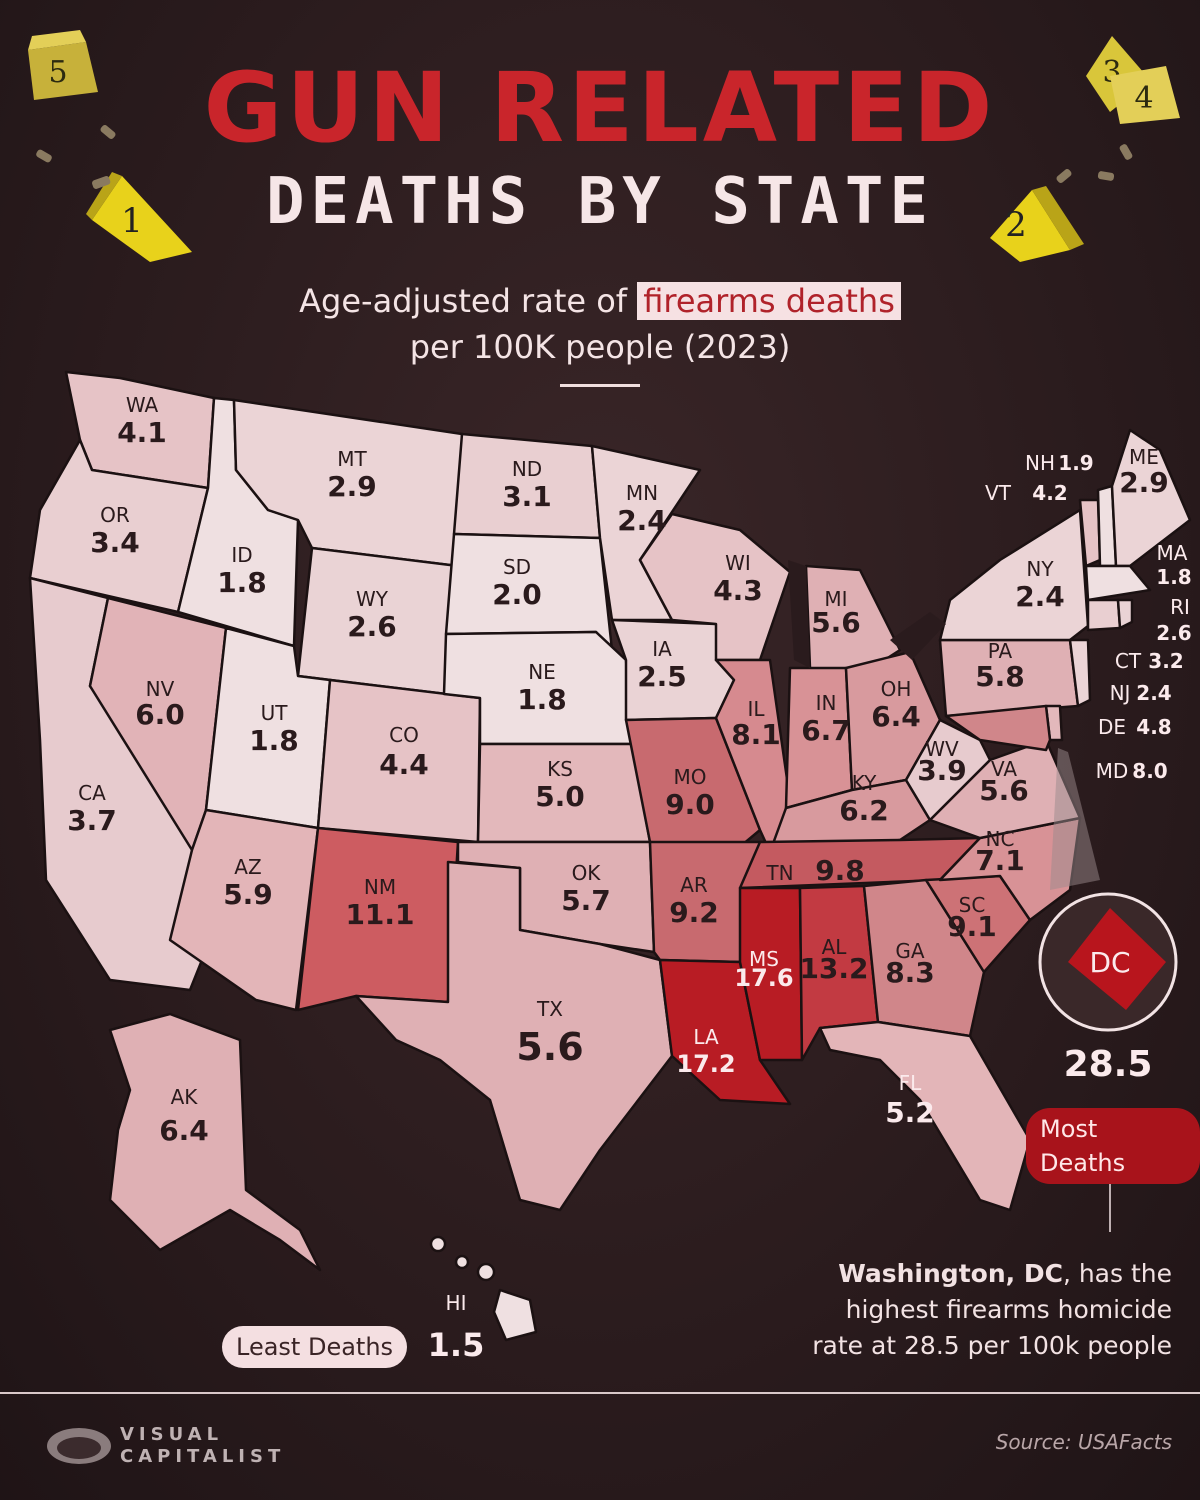 The height and width of the screenshot is (1500, 1200). I want to click on dc-callout: DC 28.5, so click(1108, 990).